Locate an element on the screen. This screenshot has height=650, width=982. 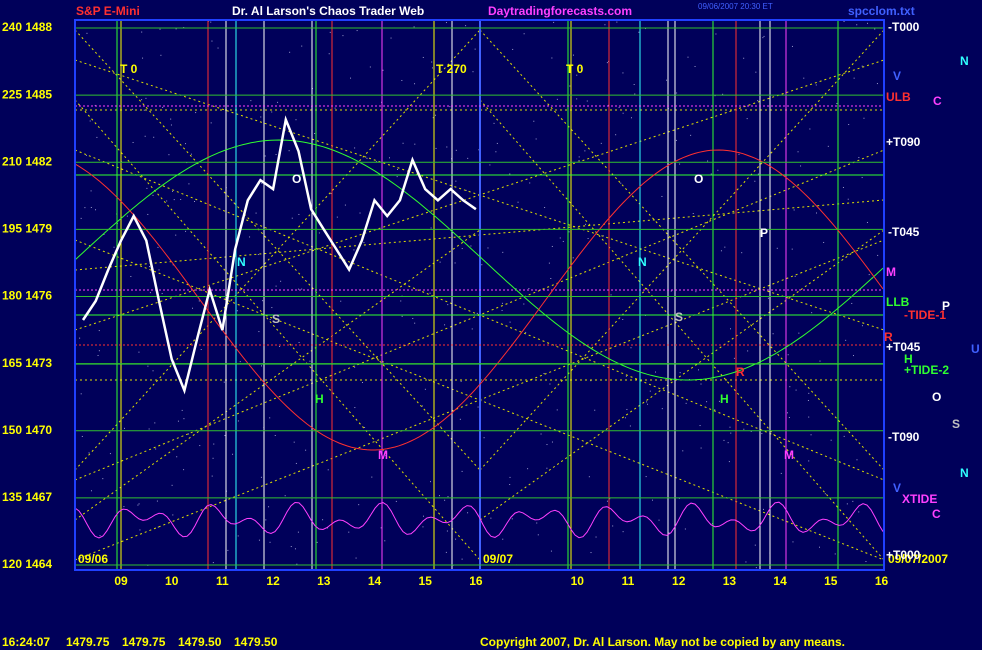
annotation: -T045 is located at coordinates (904, 232).